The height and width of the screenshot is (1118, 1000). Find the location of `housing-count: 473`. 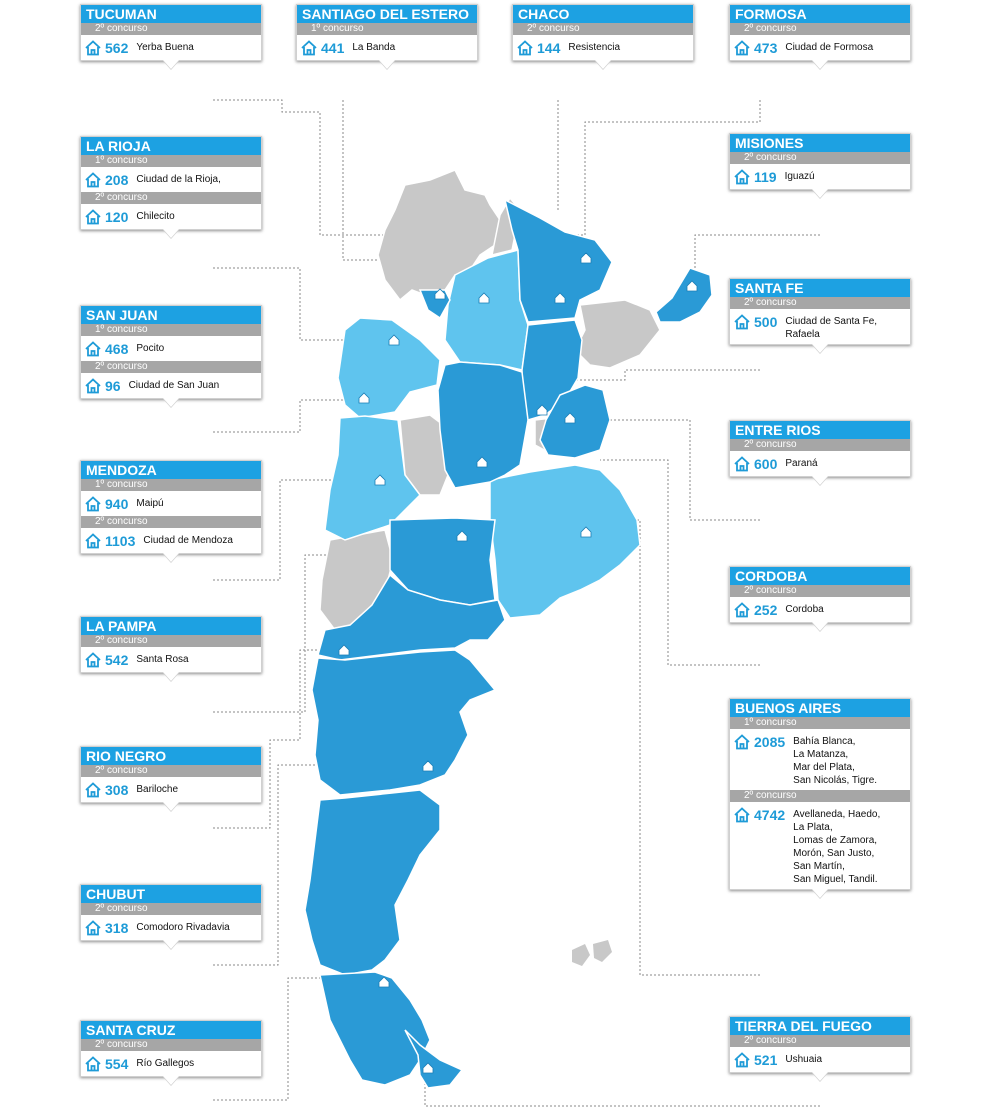

housing-count: 473 is located at coordinates (766, 48).